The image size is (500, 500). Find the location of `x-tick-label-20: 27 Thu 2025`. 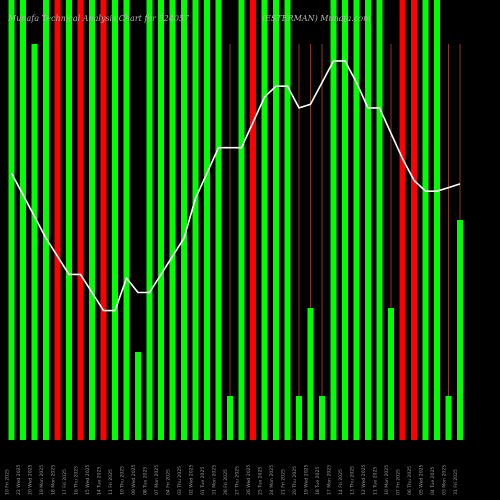

x-tick-label-20: 27 Thu 2025 is located at coordinates (238, 480).